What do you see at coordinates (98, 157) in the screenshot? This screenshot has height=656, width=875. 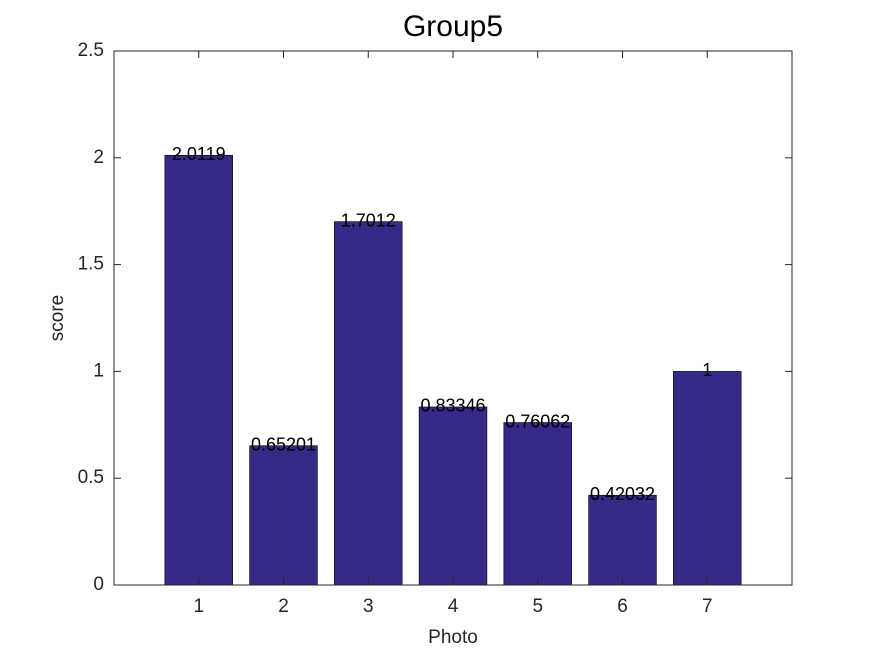 I see `y-tick-label: 2` at bounding box center [98, 157].